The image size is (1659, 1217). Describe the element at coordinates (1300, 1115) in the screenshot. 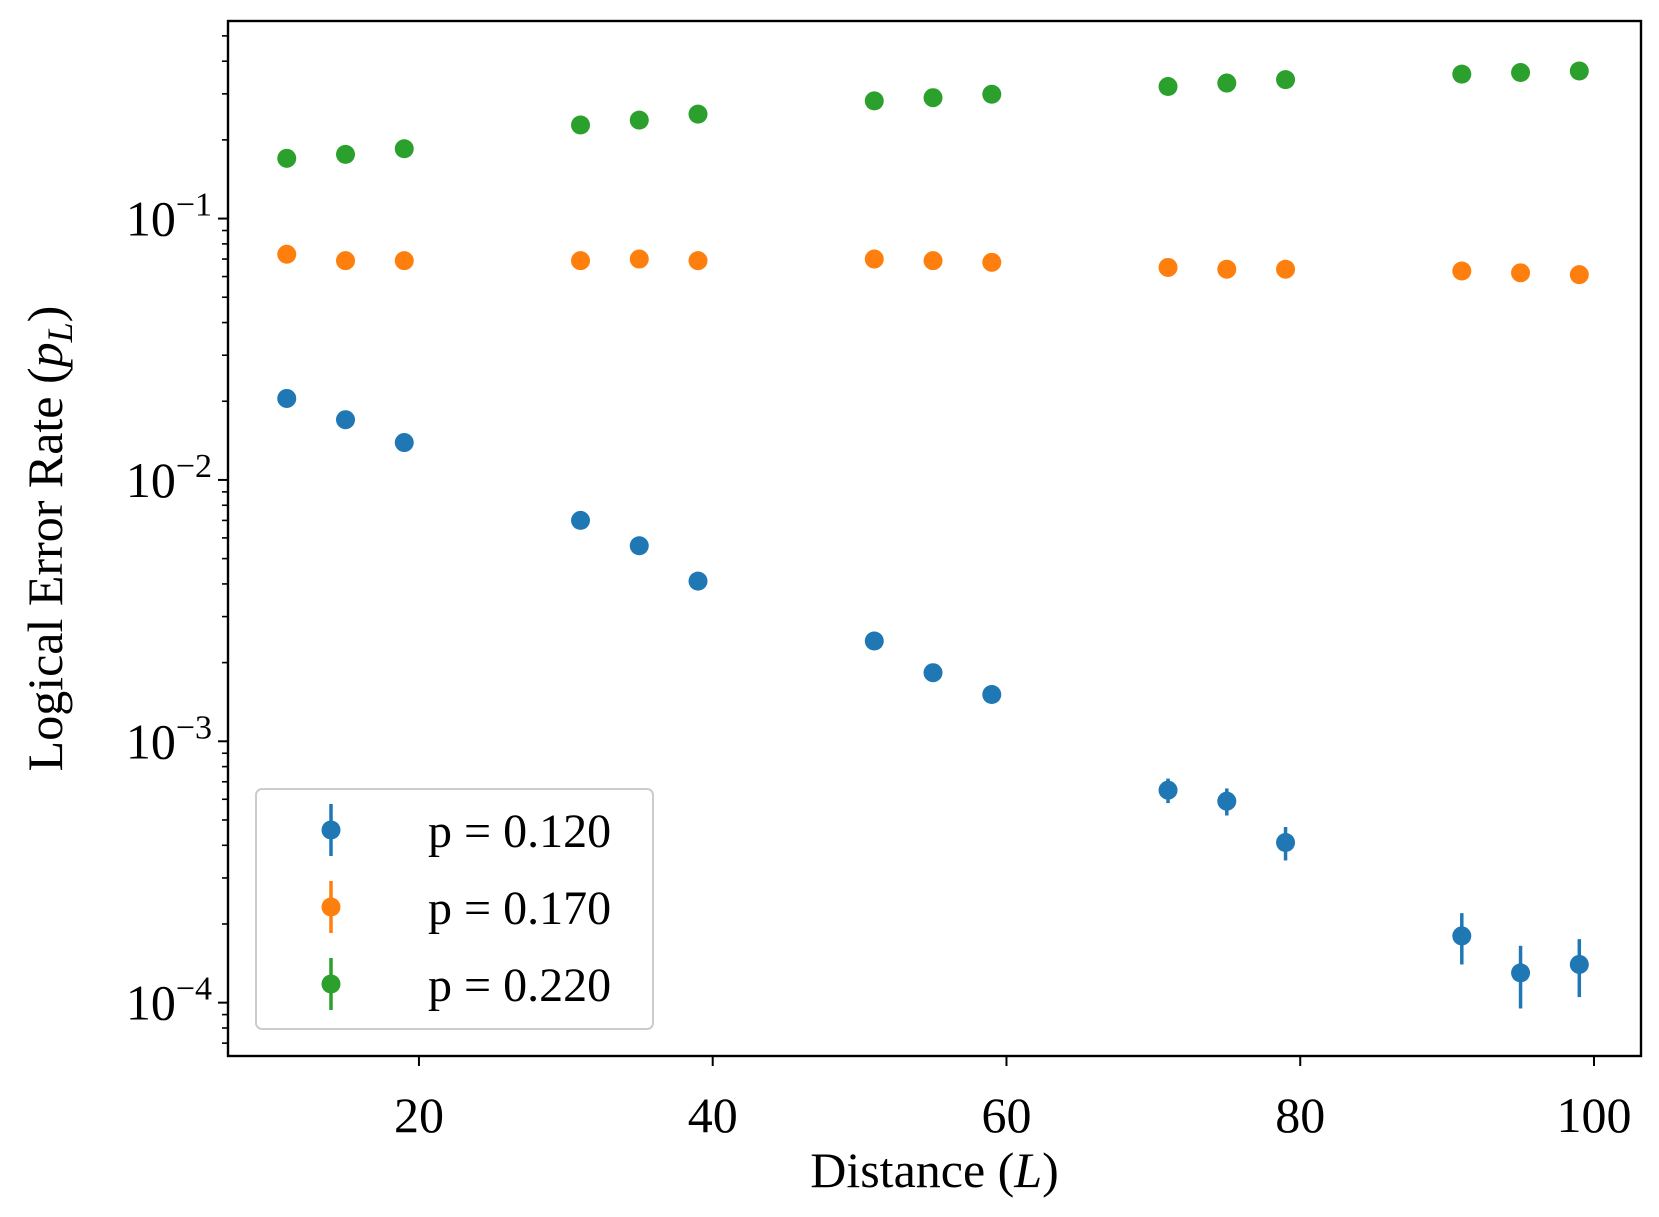

I see `x-tick-label: 80` at that location.